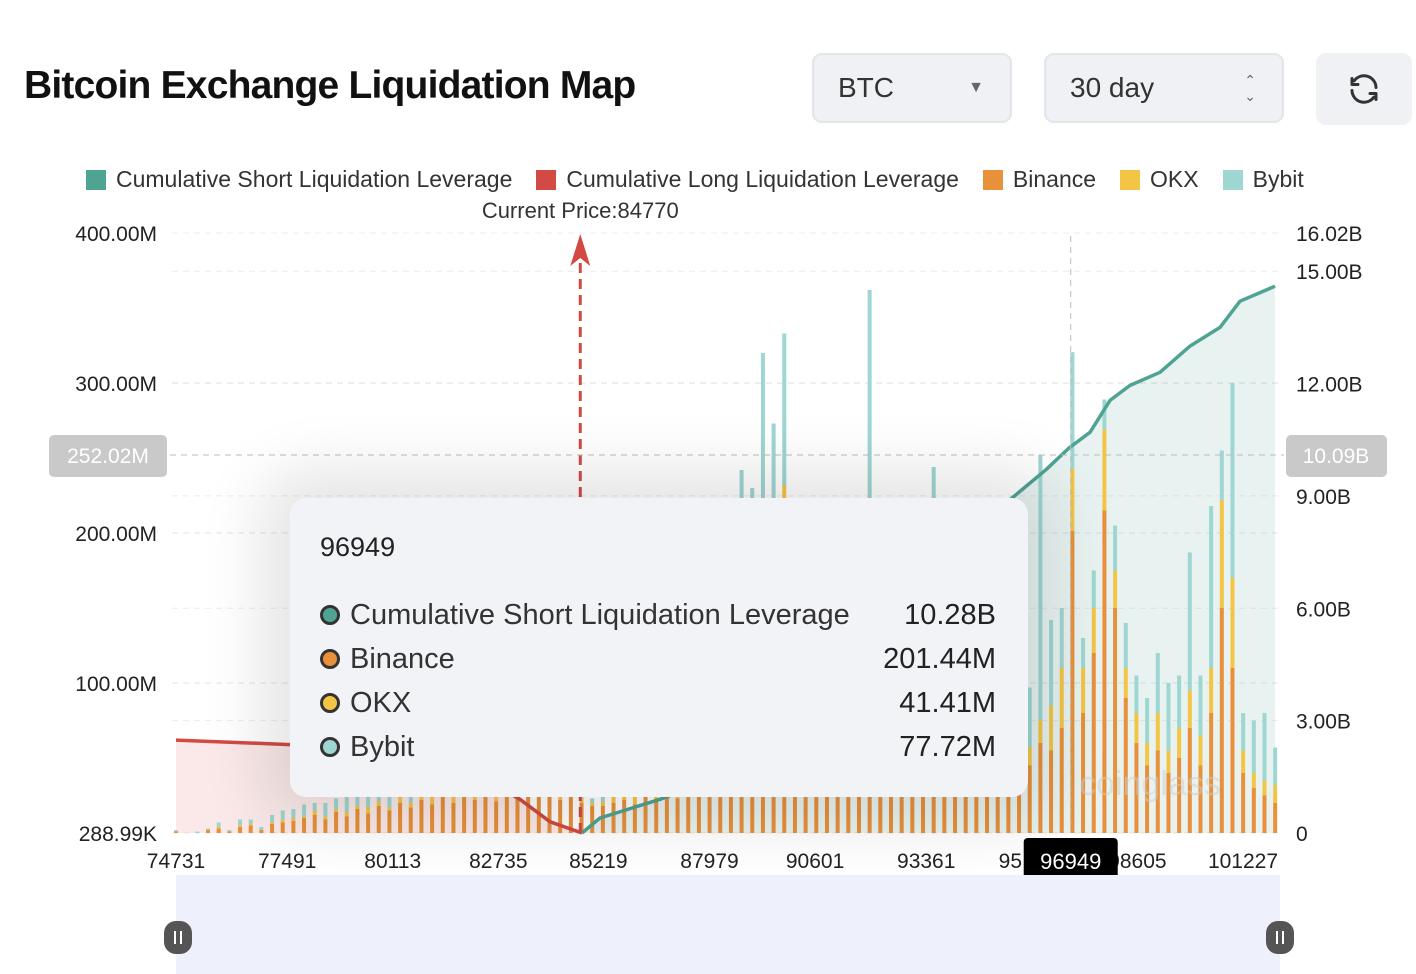 The image size is (1416, 974). I want to click on crosshair-x-badge, so click(1070, 861).